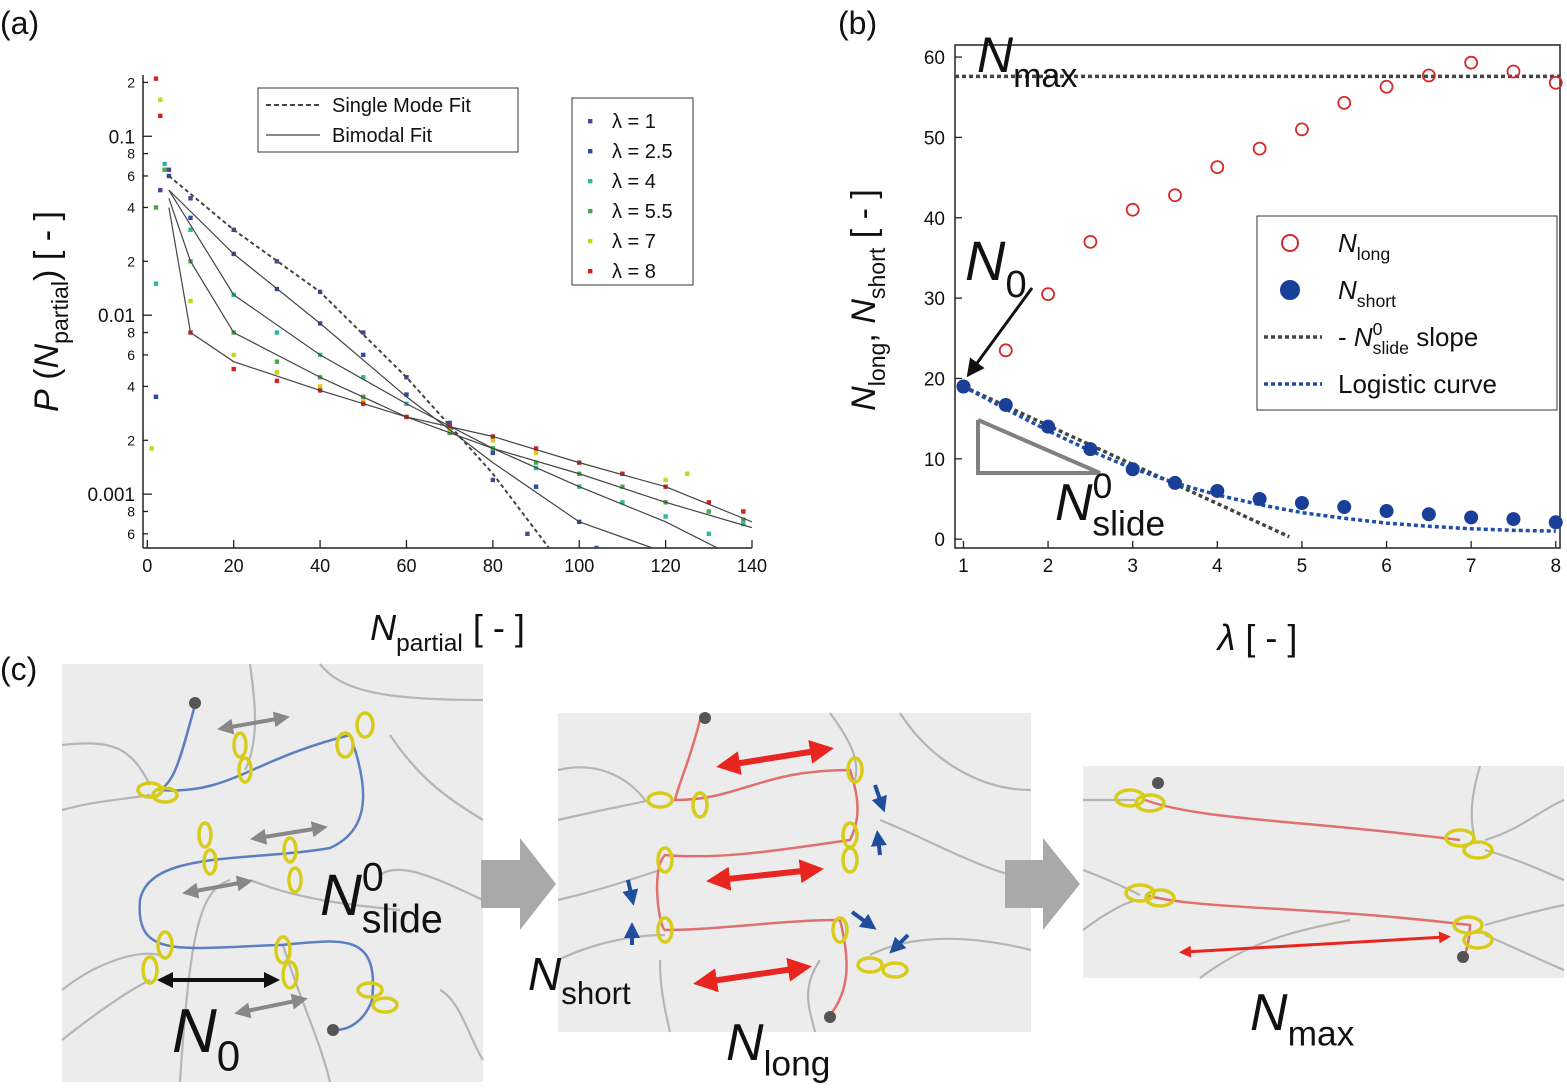 The width and height of the screenshot is (1567, 1088). What do you see at coordinates (1302, 1019) in the screenshot?
I see `diagram-label: Nmax` at bounding box center [1302, 1019].